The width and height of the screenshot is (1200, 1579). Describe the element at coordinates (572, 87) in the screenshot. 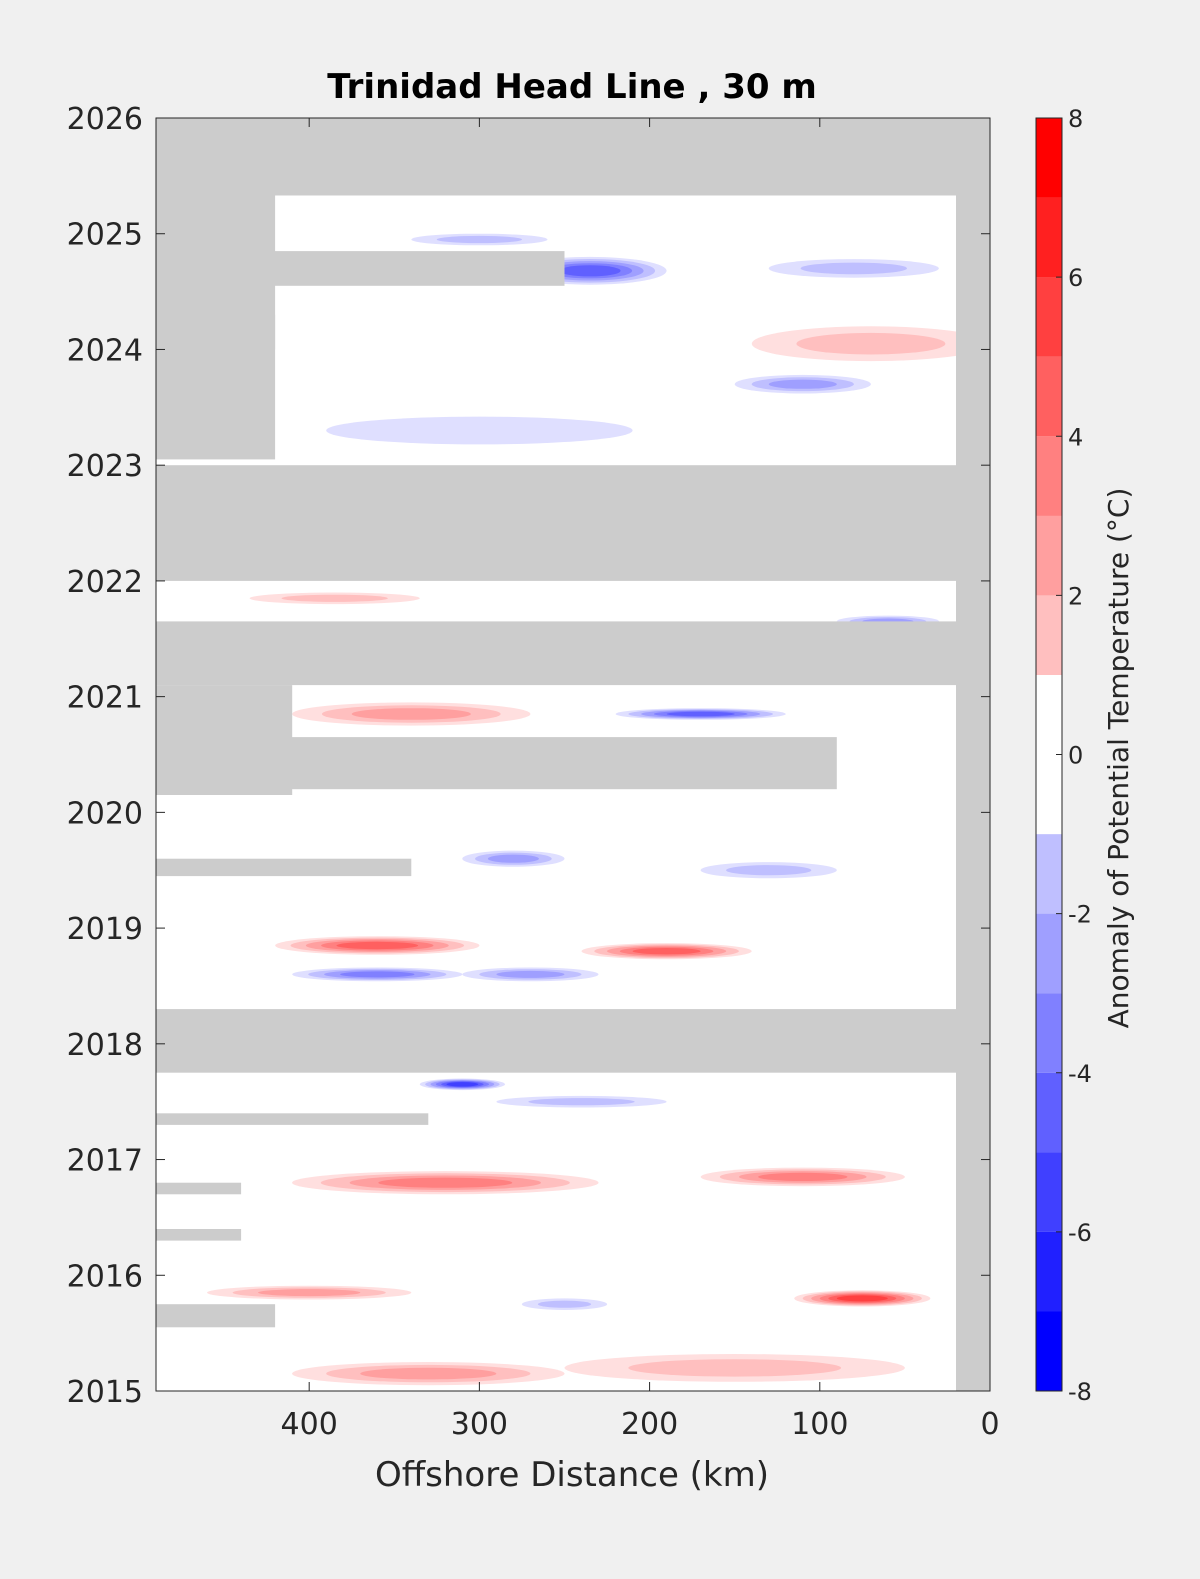

I see `chart-title: Trinidad Head Line , 30 m` at that location.